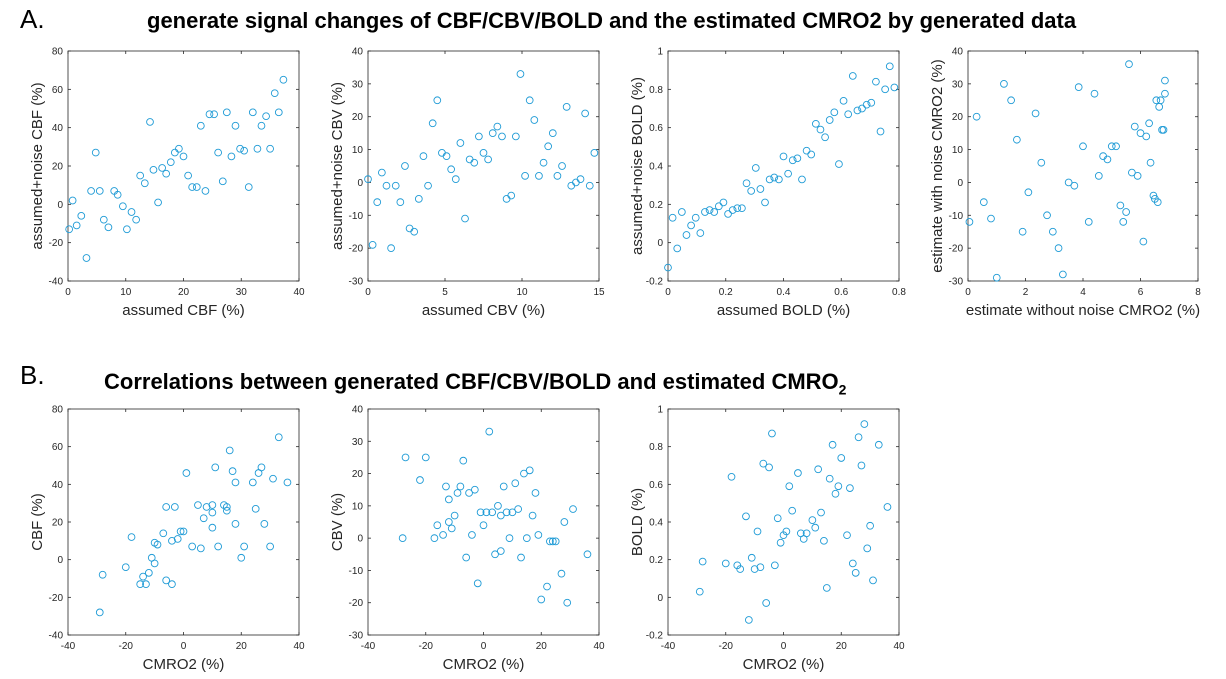  What do you see at coordinates (126, 646) in the screenshot?
I see `x-tick-label: -20` at bounding box center [126, 646].